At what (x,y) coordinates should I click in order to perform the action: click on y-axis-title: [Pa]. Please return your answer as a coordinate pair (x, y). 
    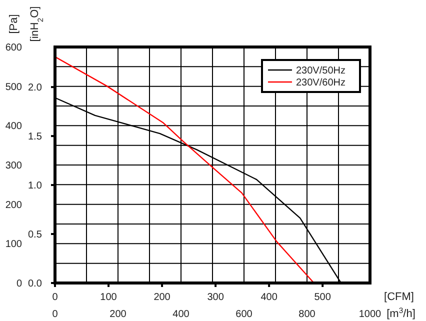
    Looking at the image, I should click on (14, 24).